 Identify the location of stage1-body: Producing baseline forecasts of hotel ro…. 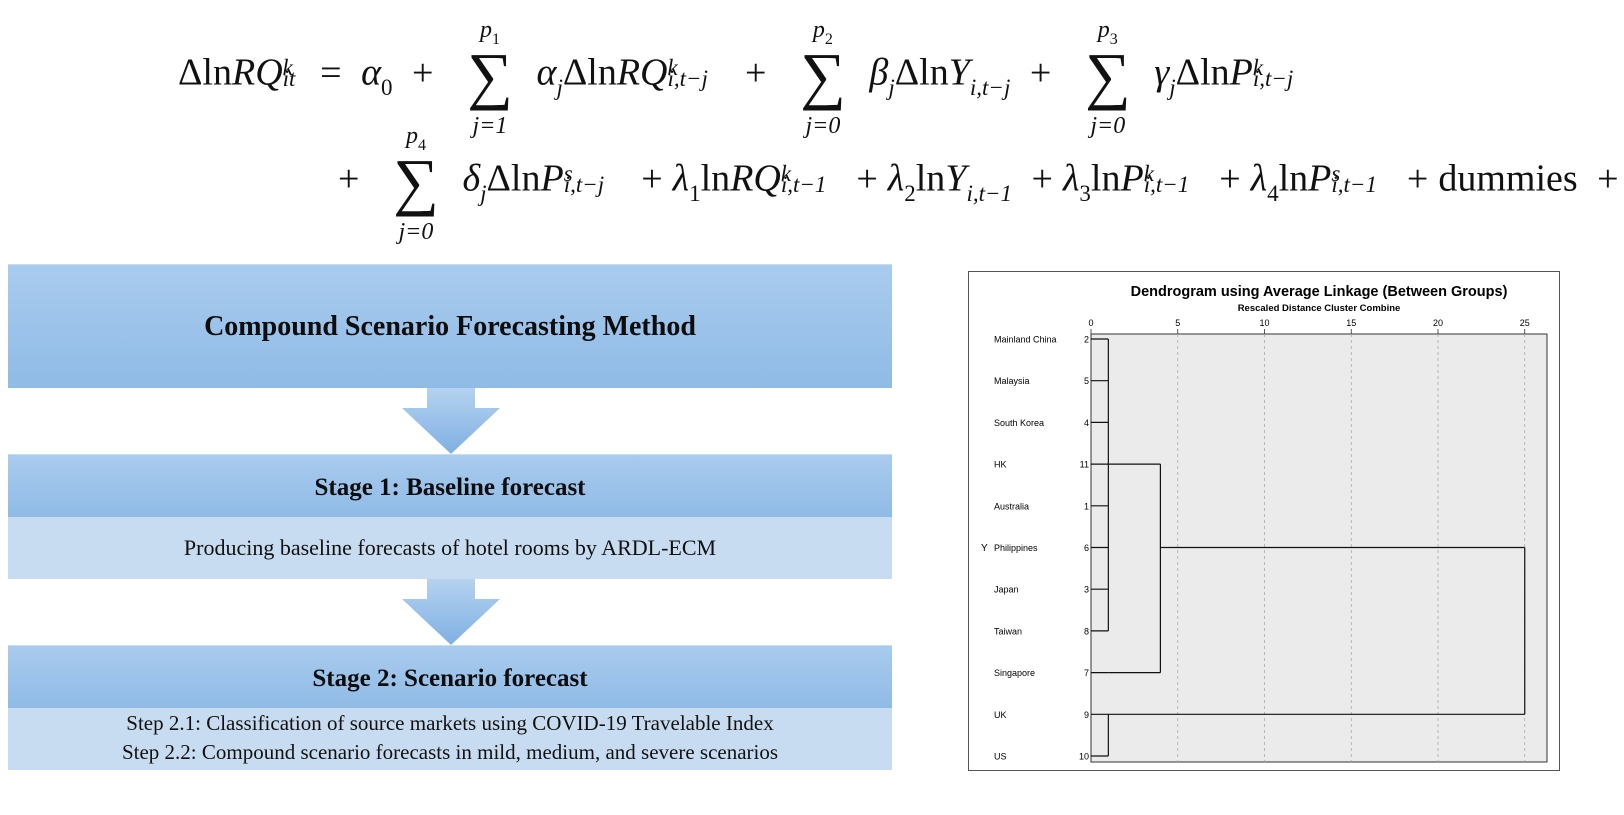
(450, 548).